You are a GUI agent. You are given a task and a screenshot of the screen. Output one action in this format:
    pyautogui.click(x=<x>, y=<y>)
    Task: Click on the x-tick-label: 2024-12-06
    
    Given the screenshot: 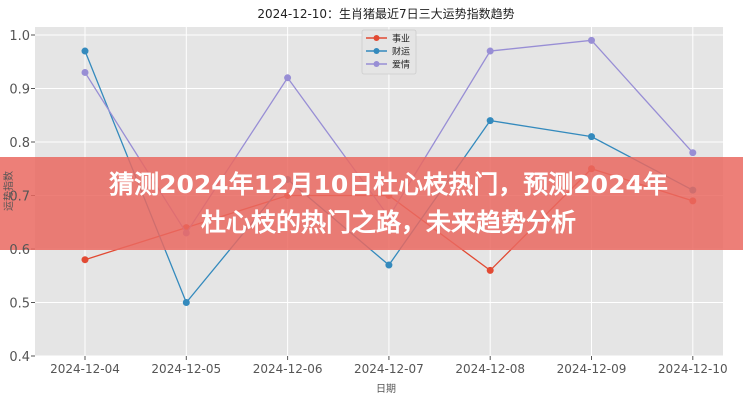 What is the action you would take?
    pyautogui.click(x=288, y=369)
    